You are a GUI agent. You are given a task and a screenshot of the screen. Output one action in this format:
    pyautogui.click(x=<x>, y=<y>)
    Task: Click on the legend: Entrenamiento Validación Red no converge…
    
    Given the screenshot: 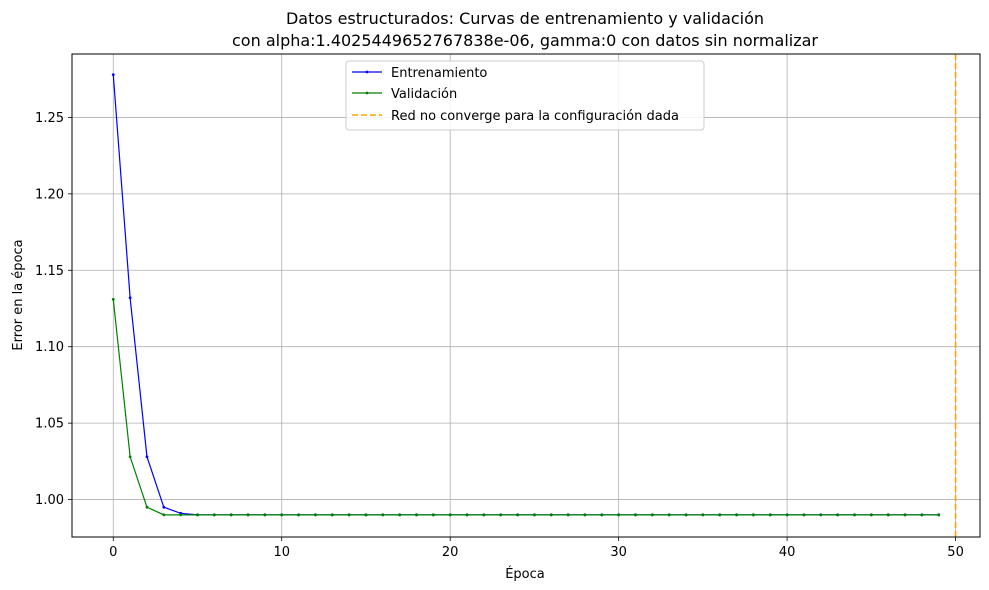 What is the action you would take?
    pyautogui.click(x=525, y=95)
    